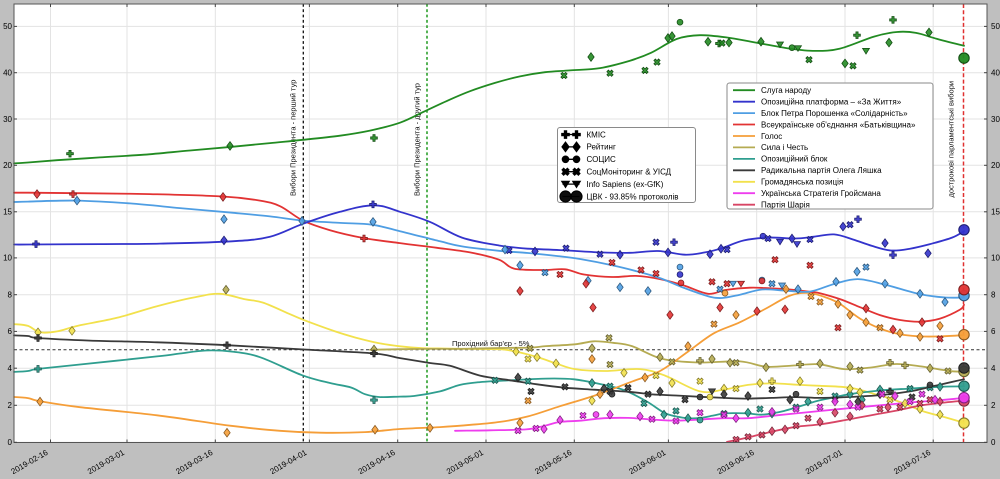 The height and width of the screenshot is (479, 1000). I want to click on svg-text: Info Sapiens (ex-GfK), so click(625, 184).